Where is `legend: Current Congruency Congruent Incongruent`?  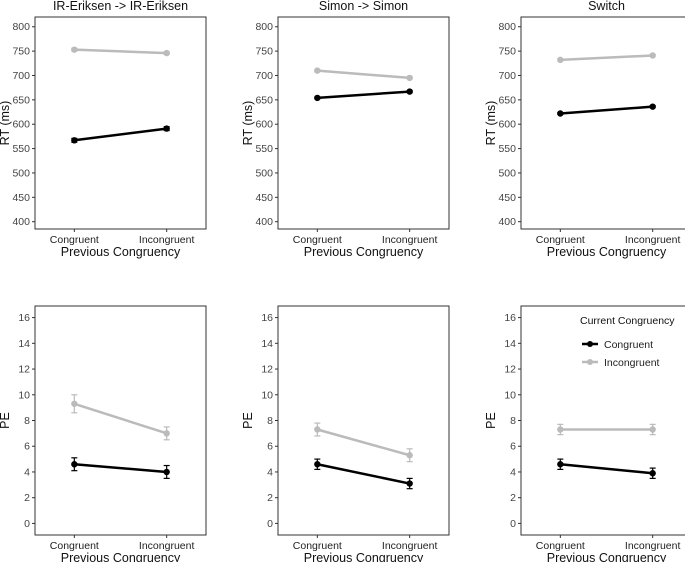 legend: Current Congruency Congruent Incongruent is located at coordinates (627, 342).